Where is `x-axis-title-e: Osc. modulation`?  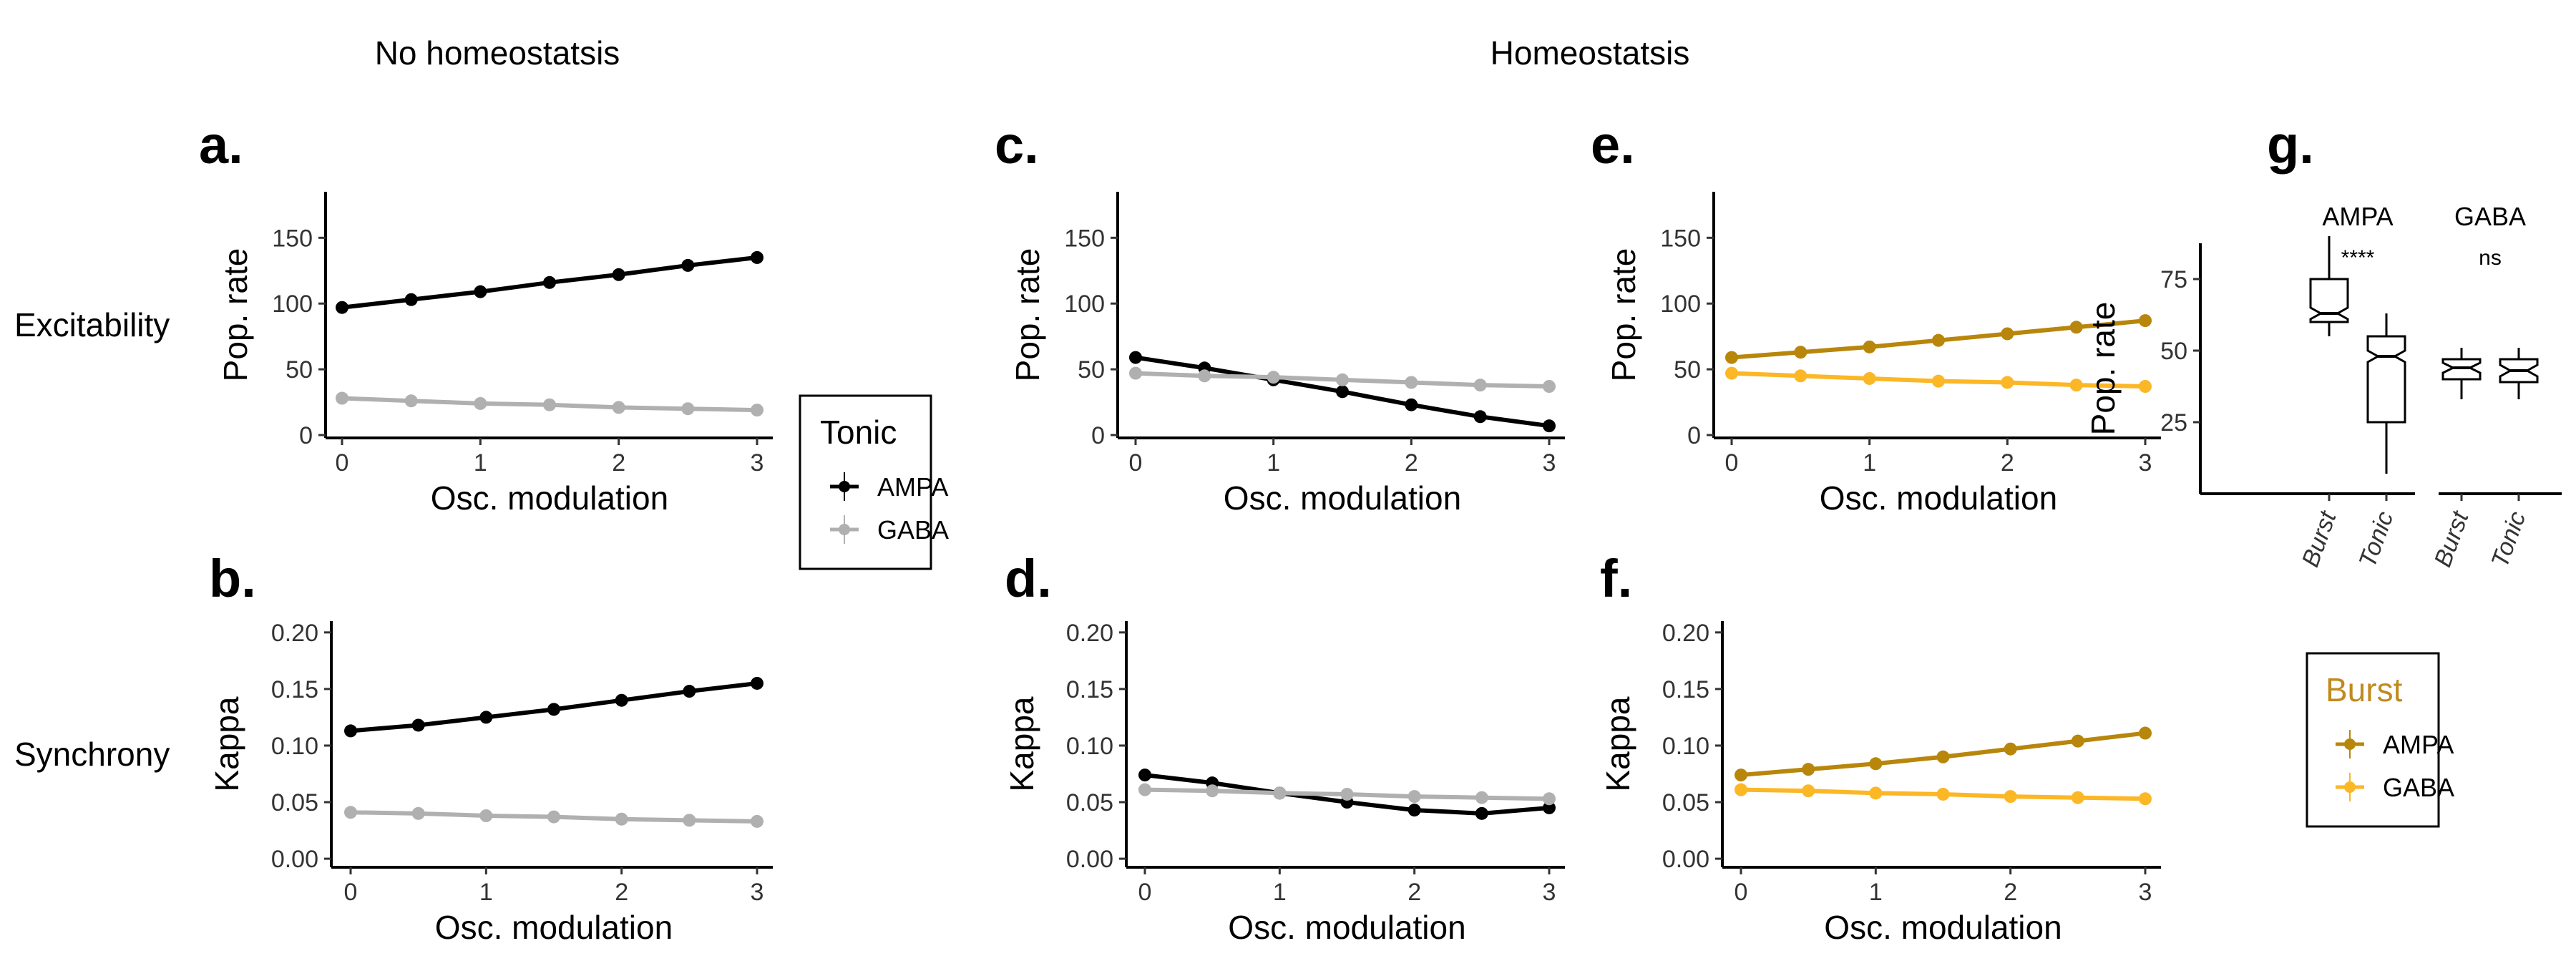
x-axis-title-e: Osc. modulation is located at coordinates (1938, 498).